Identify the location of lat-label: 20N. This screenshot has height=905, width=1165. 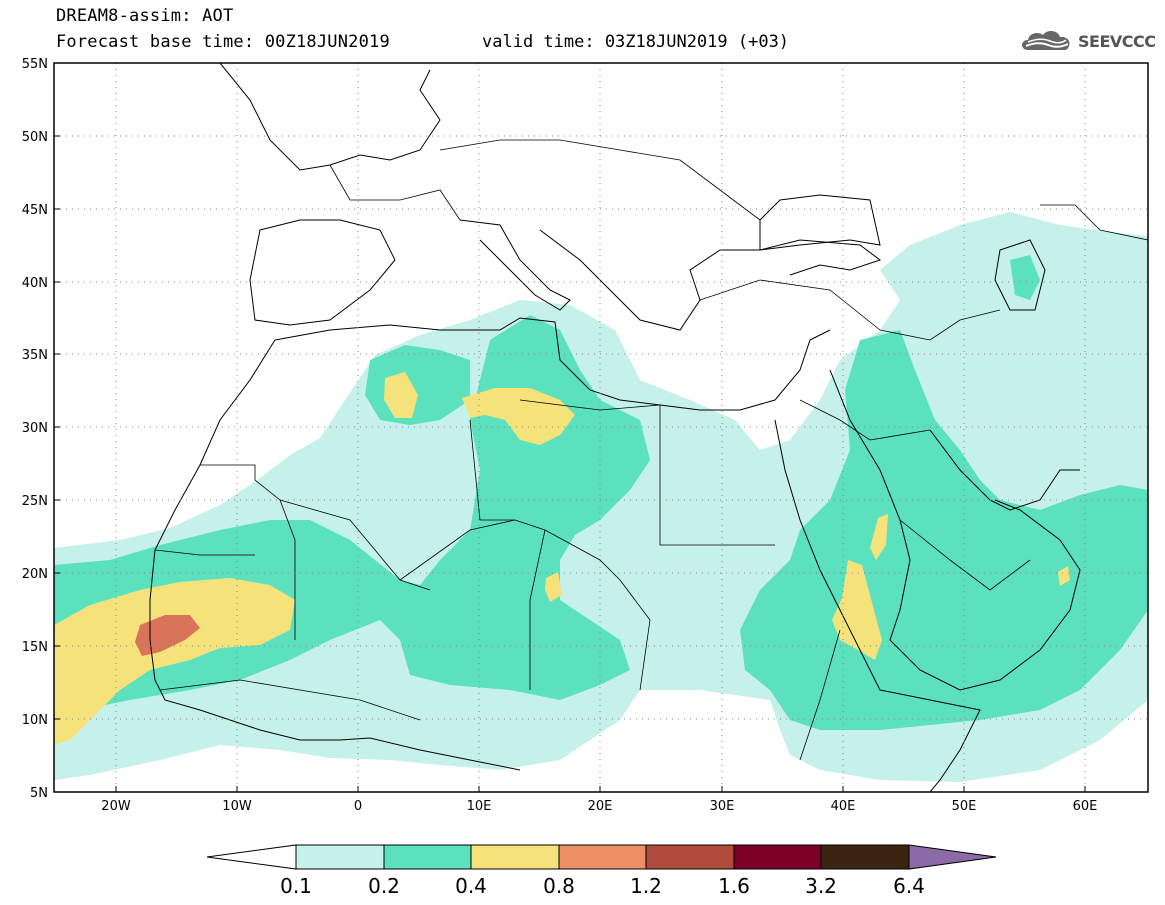
(35, 574).